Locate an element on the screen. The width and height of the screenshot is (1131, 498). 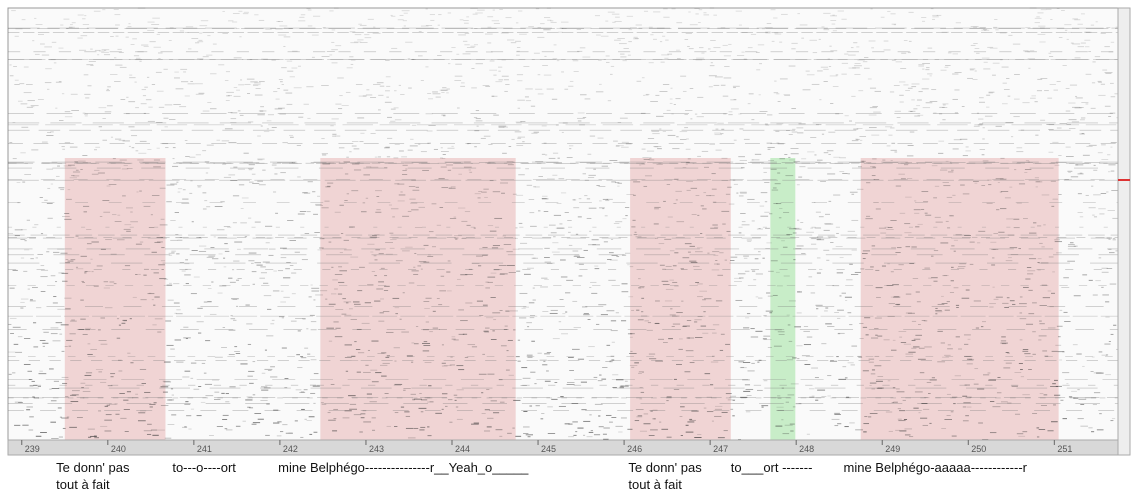
x-tick-label: 244 is located at coordinates (462, 449).